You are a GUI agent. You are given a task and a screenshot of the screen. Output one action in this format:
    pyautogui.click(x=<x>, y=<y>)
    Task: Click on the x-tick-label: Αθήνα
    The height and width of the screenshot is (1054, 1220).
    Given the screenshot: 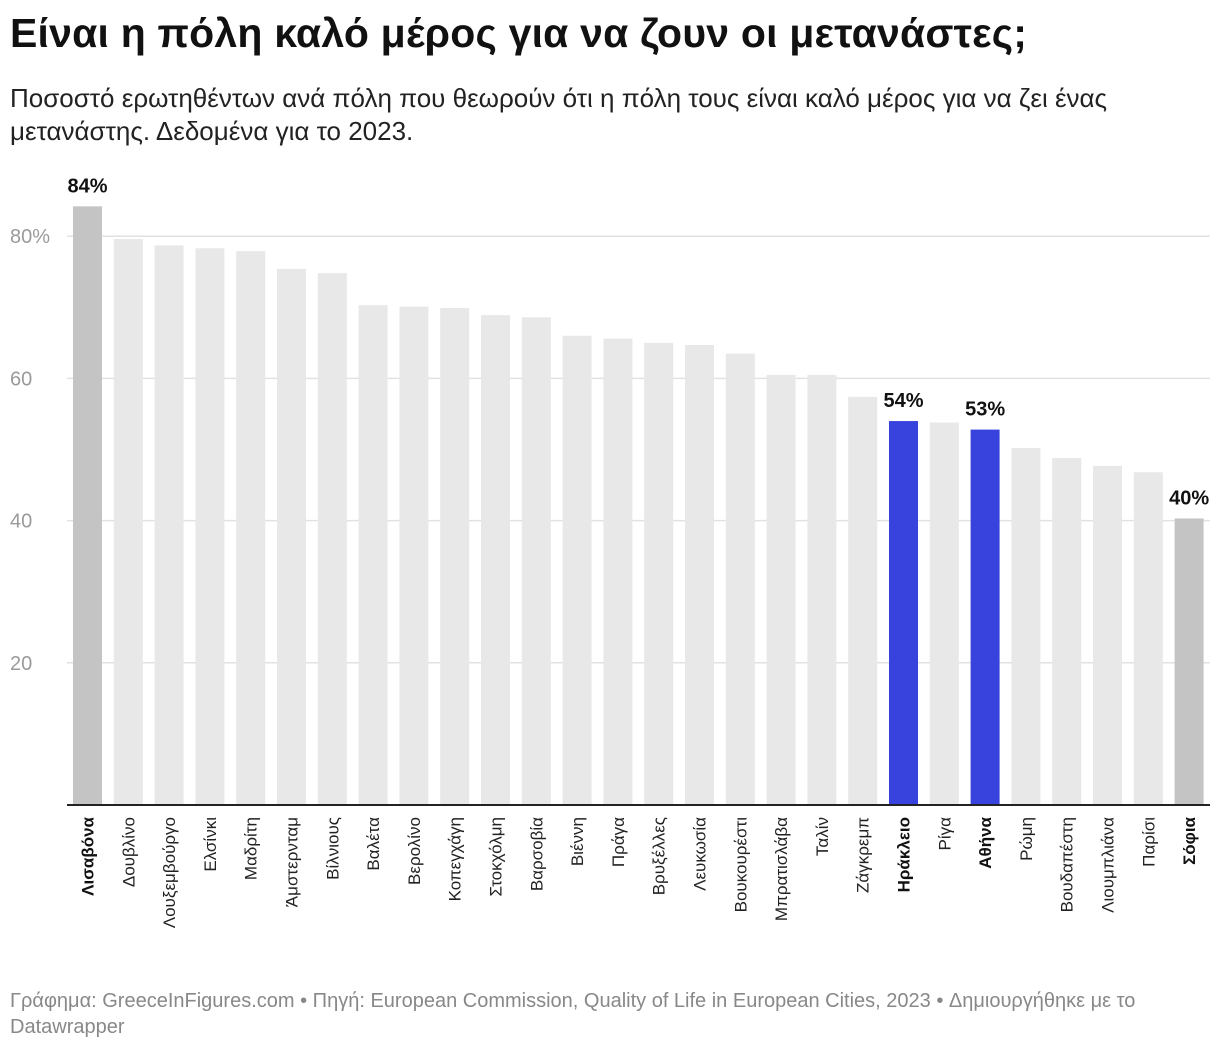 What is the action you would take?
    pyautogui.click(x=985, y=842)
    